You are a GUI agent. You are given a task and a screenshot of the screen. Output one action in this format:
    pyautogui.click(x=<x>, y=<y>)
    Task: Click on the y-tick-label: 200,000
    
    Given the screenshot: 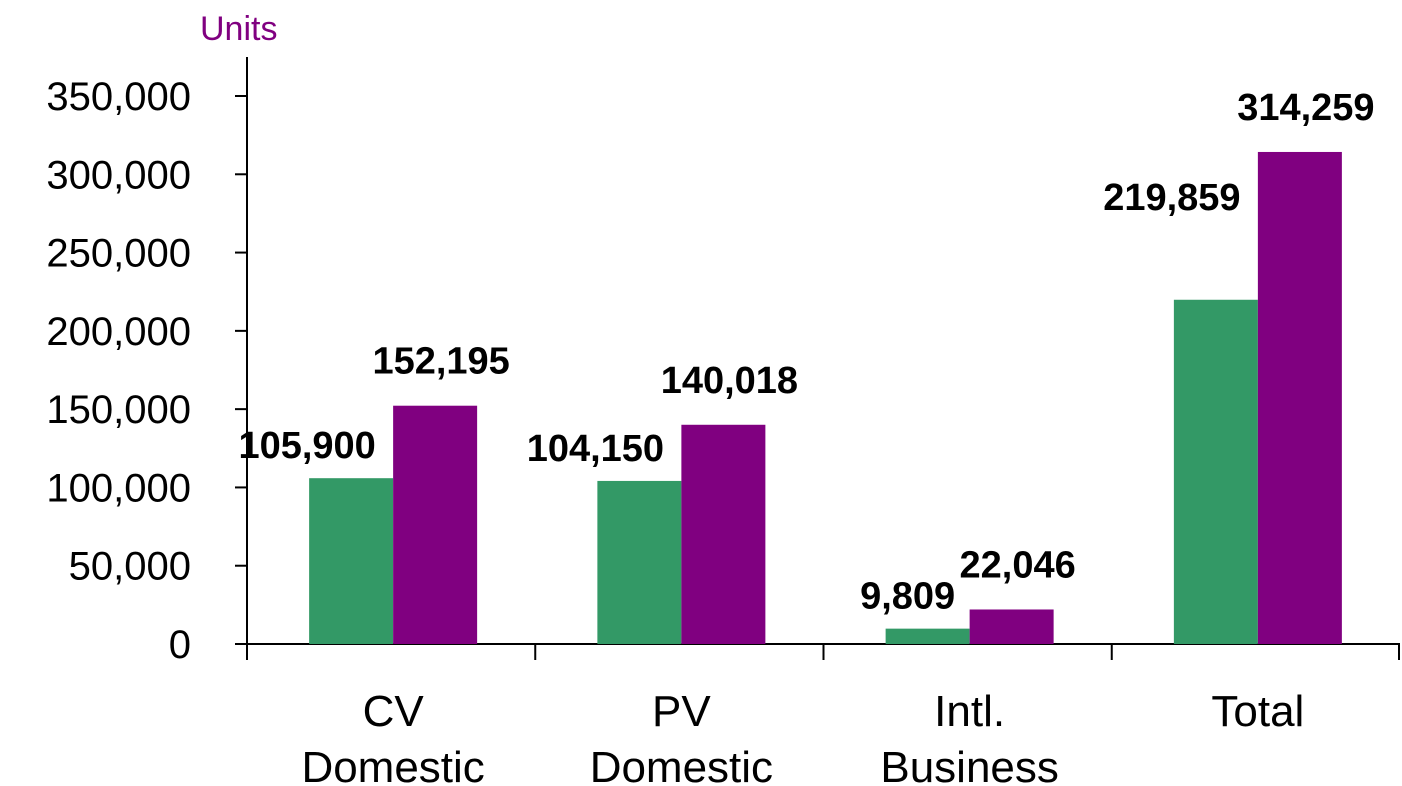 What is the action you would take?
    pyautogui.click(x=118, y=332)
    